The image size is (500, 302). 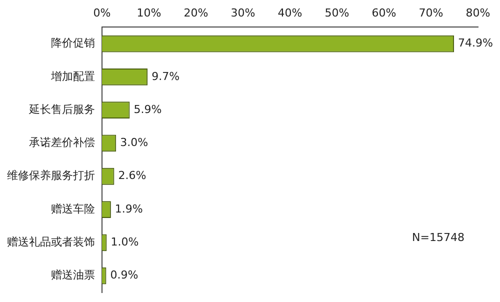 I want to click on data-label: 1.9%, so click(x=128, y=209).